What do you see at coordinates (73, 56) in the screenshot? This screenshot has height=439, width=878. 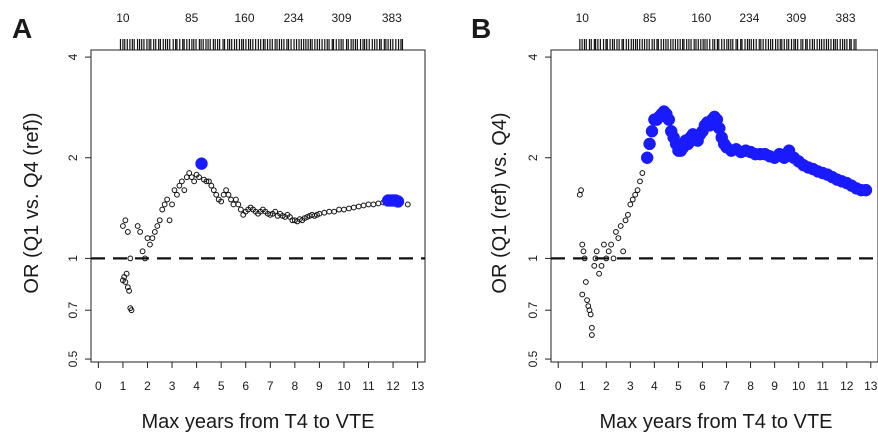 I see `y-tick-label: 4` at bounding box center [73, 56].